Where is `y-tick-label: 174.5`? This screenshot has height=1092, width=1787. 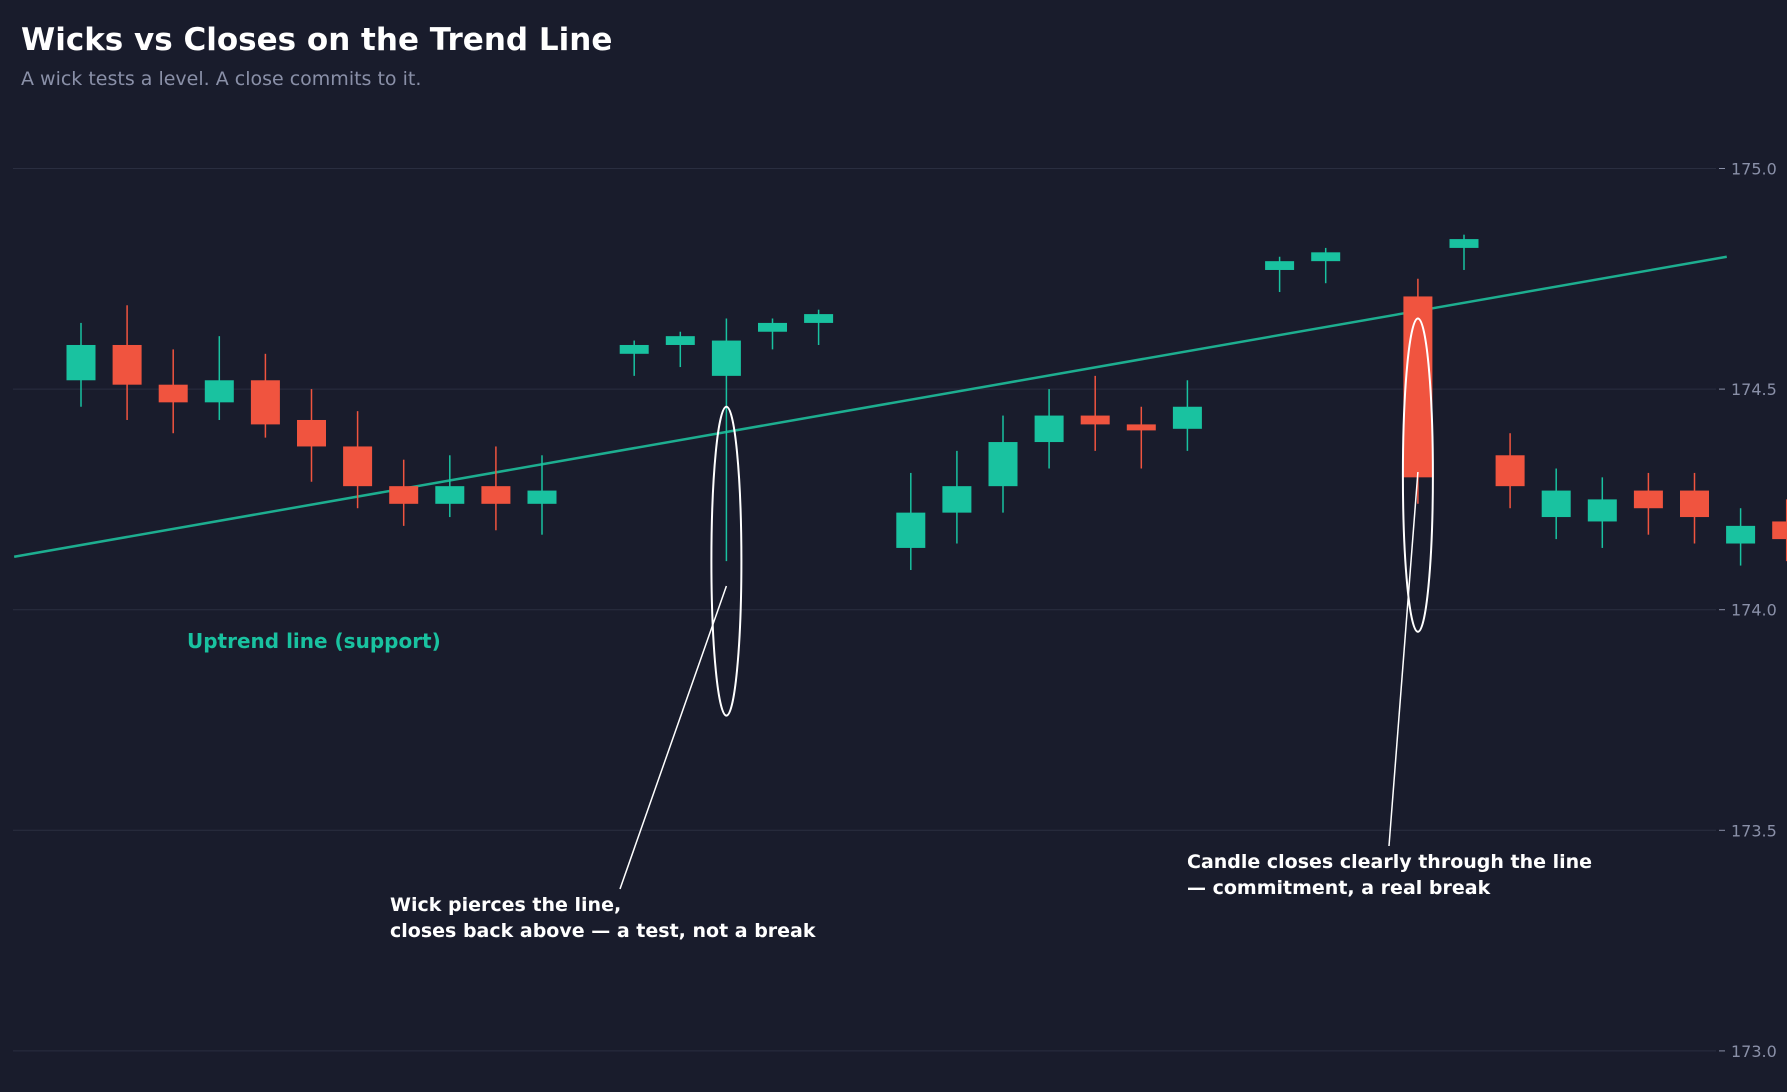 y-tick-label: 174.5 is located at coordinates (1754, 389).